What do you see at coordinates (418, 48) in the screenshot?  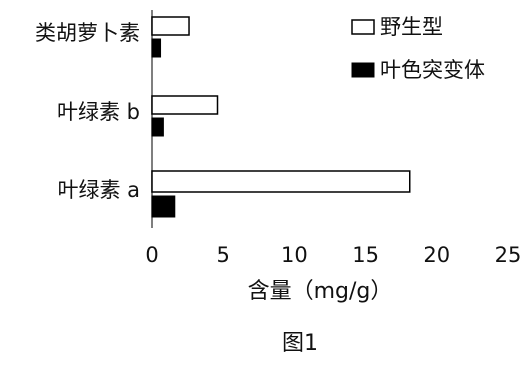 I see `legend: 野生型 叶色突变体` at bounding box center [418, 48].